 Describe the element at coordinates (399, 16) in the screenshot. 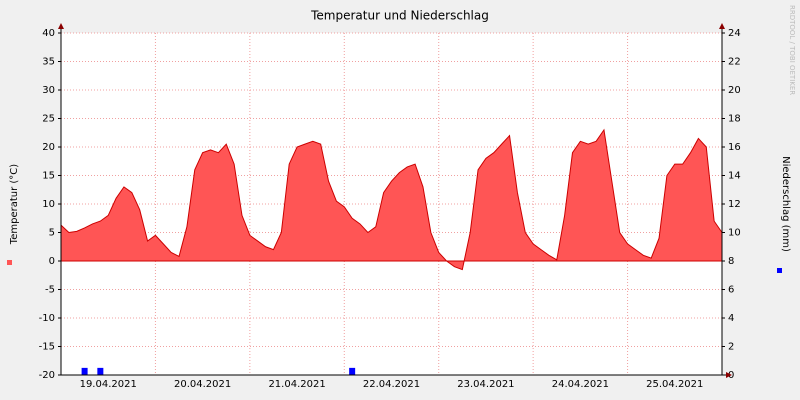

I see `chart-title: Temperatur und Niederschlag` at that location.